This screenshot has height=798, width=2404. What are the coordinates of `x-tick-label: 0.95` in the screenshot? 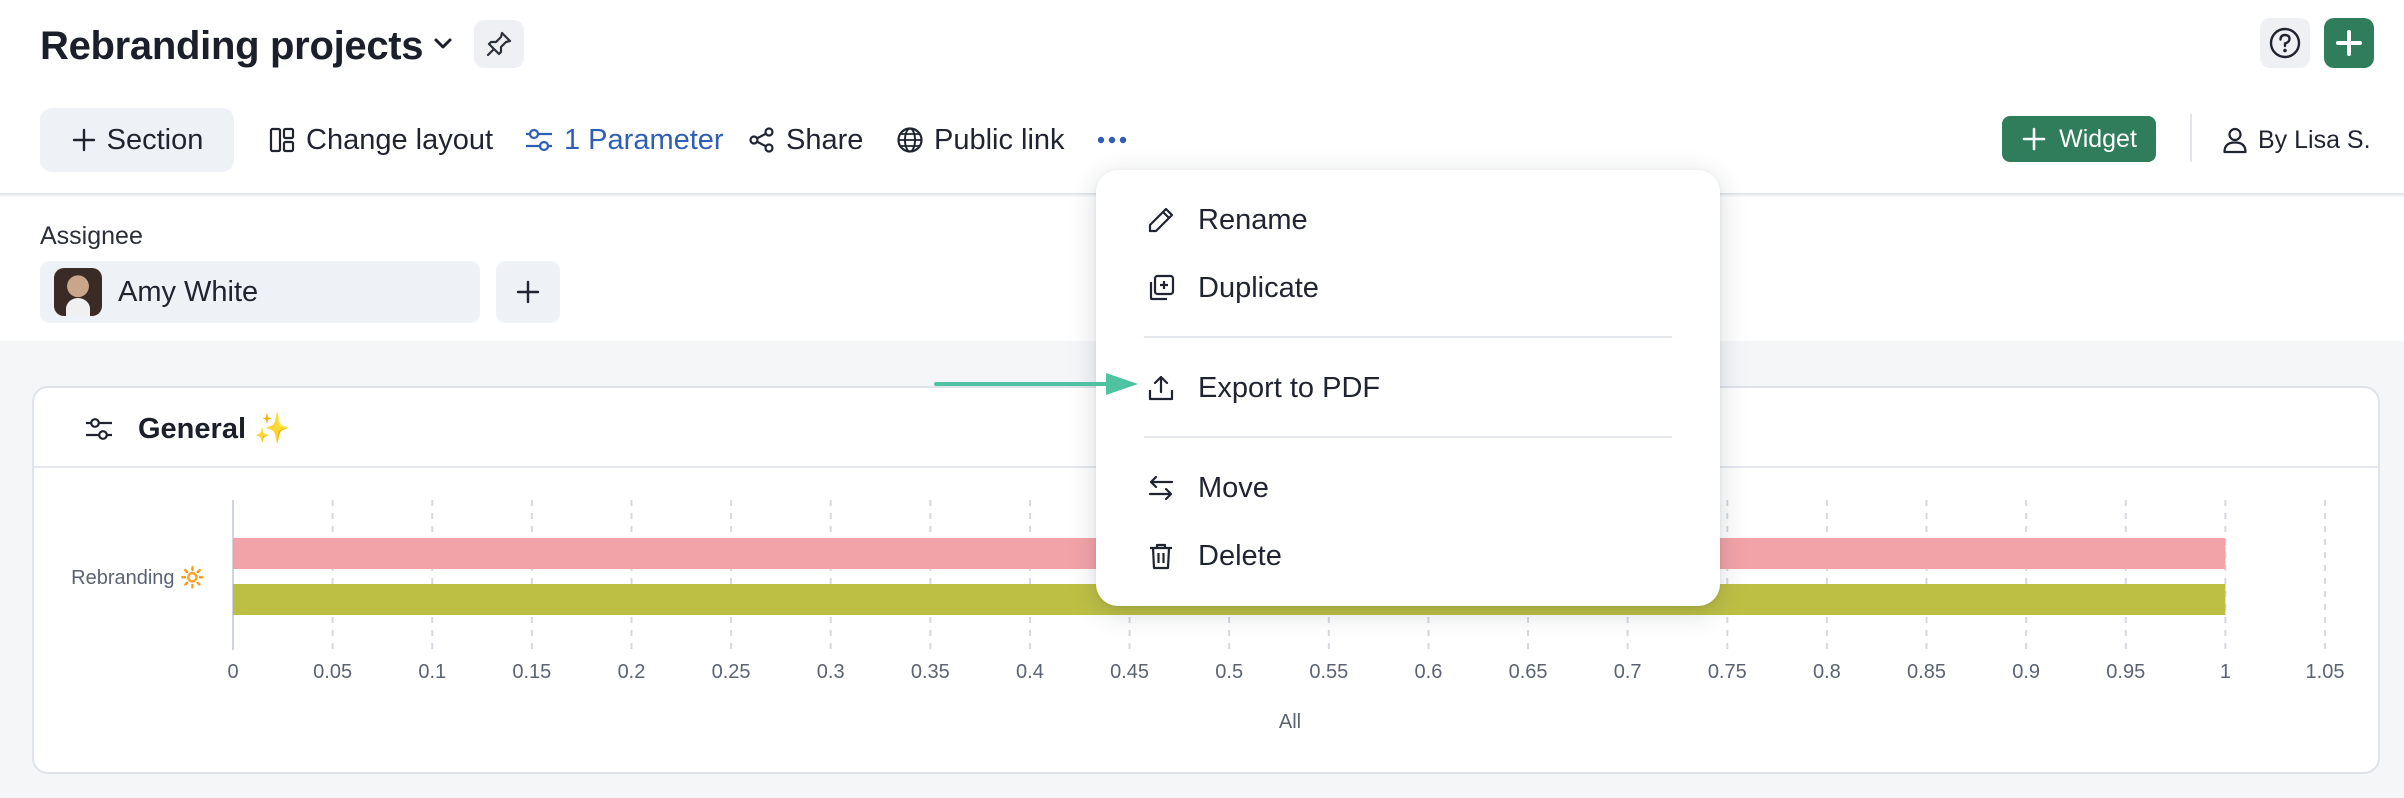 It's located at (2125, 672).